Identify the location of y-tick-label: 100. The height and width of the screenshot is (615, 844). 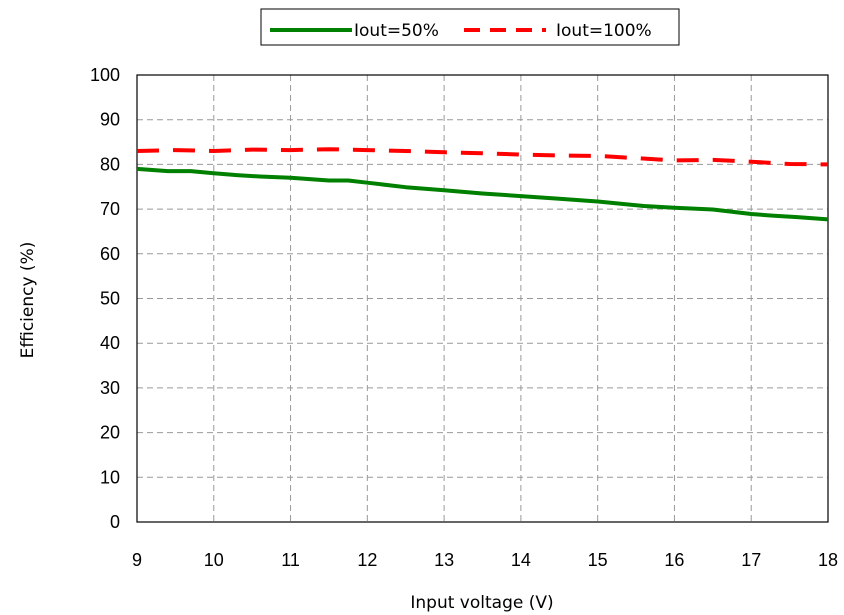
(105, 75).